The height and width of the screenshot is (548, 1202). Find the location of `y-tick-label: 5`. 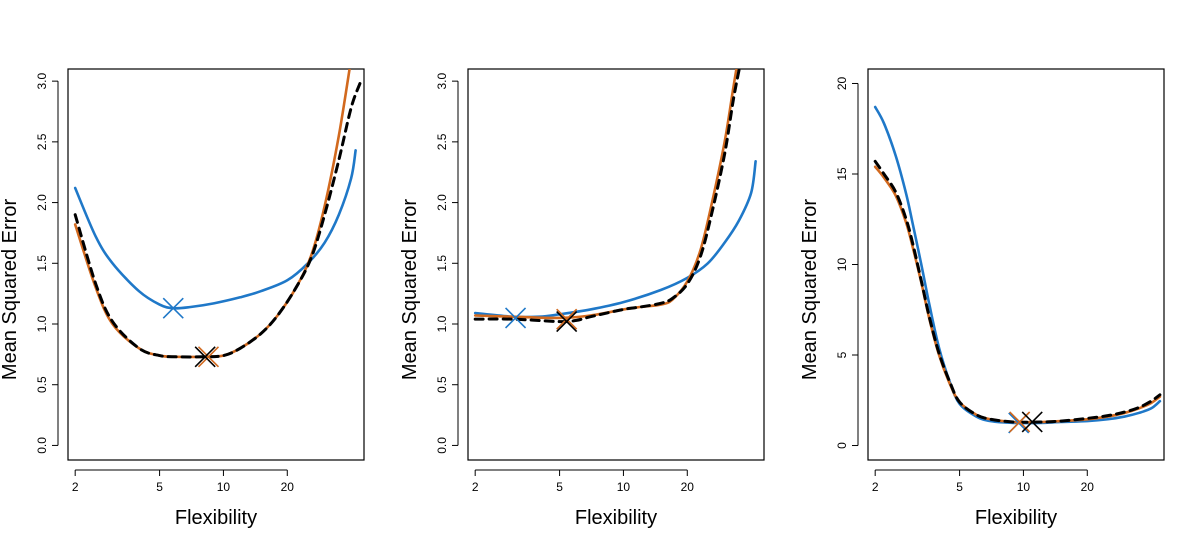

y-tick-label: 5 is located at coordinates (842, 354).